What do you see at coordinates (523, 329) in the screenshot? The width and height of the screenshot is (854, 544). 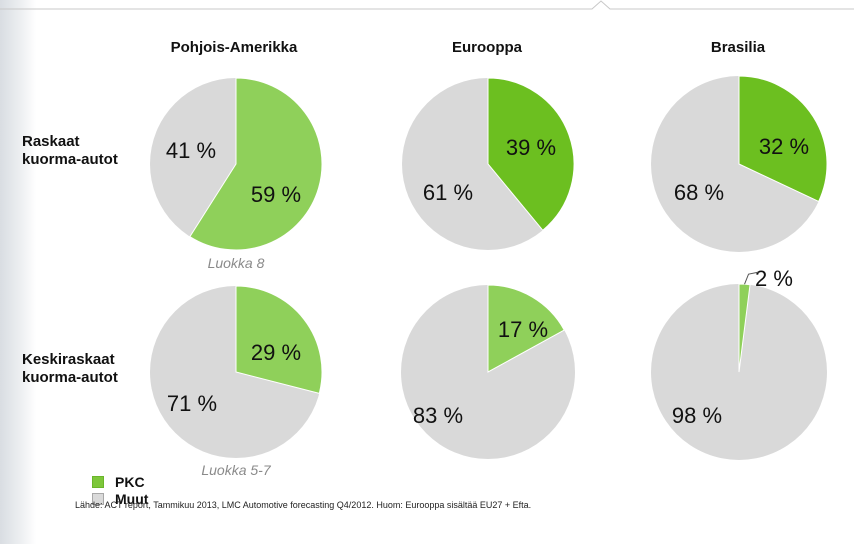 I see `pie-label-pkc-eurooppa-keskiraskaat: 17 %` at bounding box center [523, 329].